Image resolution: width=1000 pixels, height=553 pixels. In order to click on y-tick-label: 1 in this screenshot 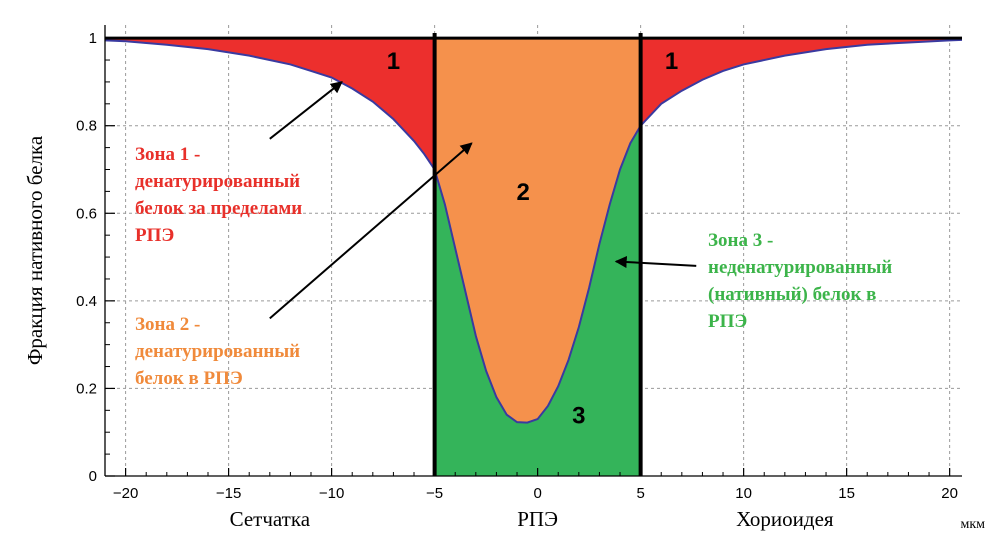, I will do `click(93, 38)`.